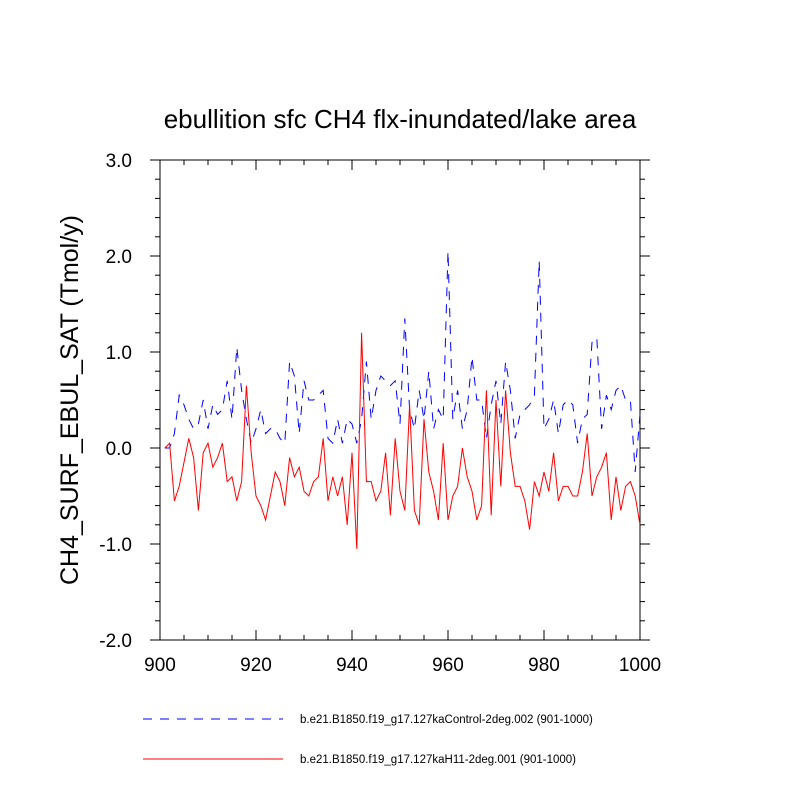  Describe the element at coordinates (256, 665) in the screenshot. I see `x-tick-label: 920` at that location.